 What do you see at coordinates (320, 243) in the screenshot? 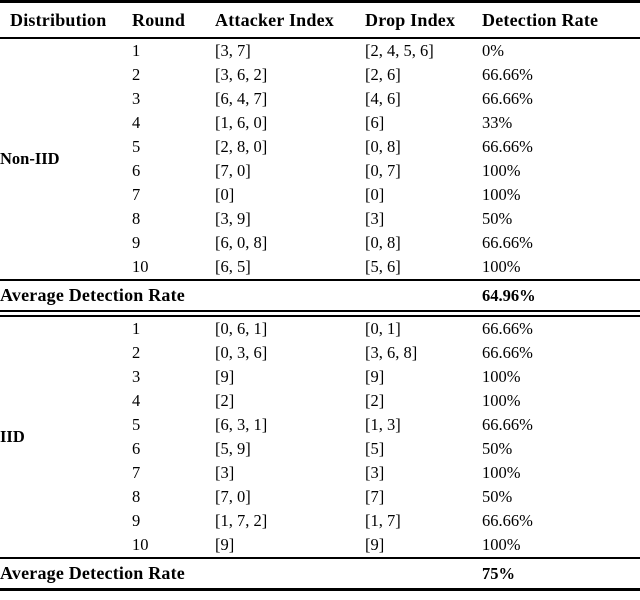
I see `table-row: 9 [6, 0, 8] [0, 8] 66.66%` at bounding box center [320, 243].